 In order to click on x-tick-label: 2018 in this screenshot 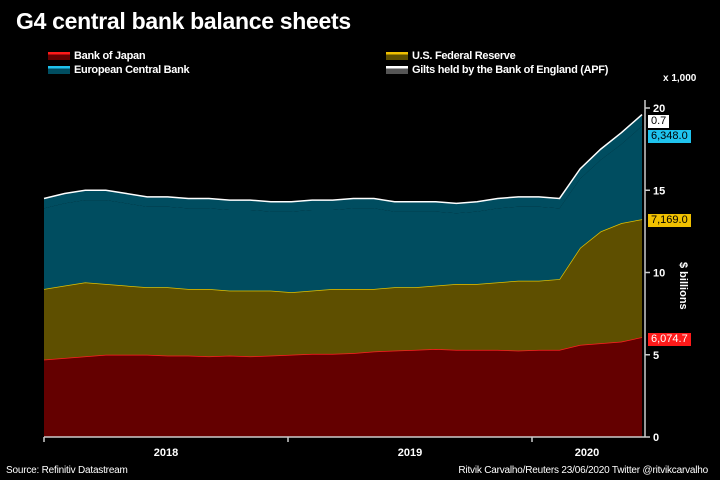, I will do `click(166, 453)`.